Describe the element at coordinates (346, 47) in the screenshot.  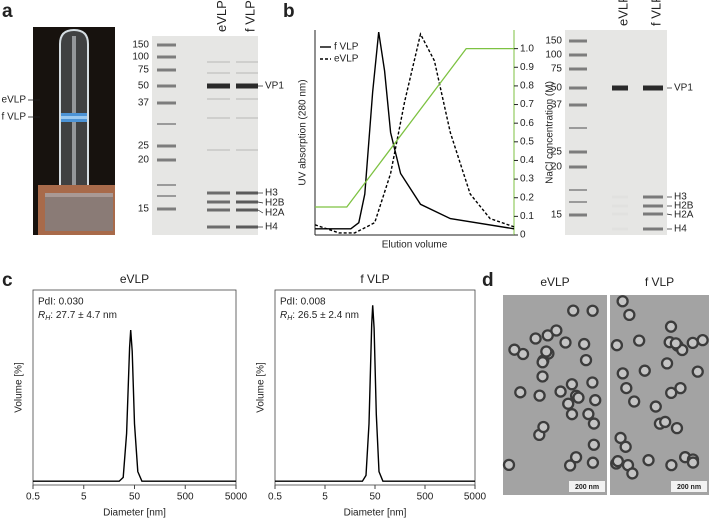
I see `legend-label: f VLP` at that location.